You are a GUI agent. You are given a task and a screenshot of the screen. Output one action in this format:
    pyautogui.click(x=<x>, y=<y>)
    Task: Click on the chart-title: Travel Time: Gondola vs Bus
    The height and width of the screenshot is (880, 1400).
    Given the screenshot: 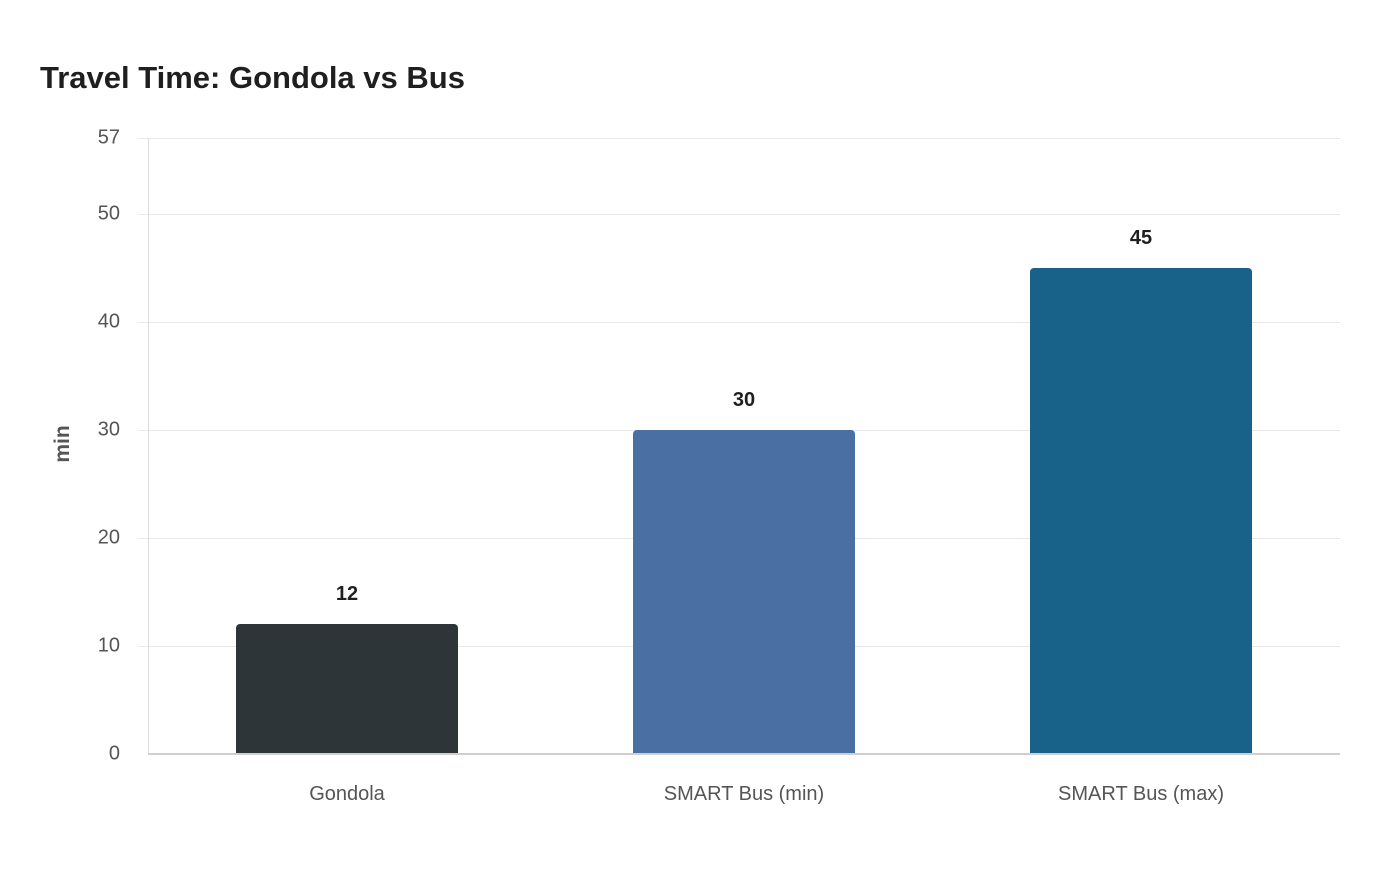 What is the action you would take?
    pyautogui.click(x=252, y=77)
    